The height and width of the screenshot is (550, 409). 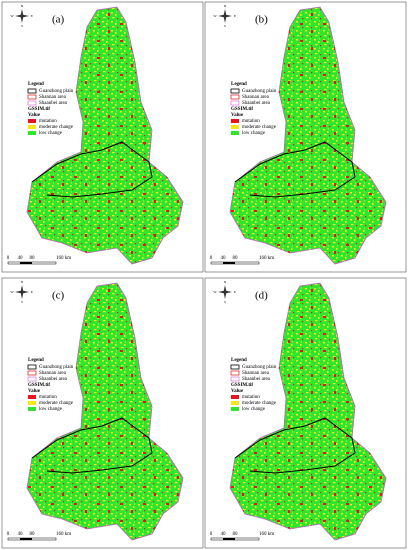 I want to click on panel-label: (a), so click(x=58, y=20).